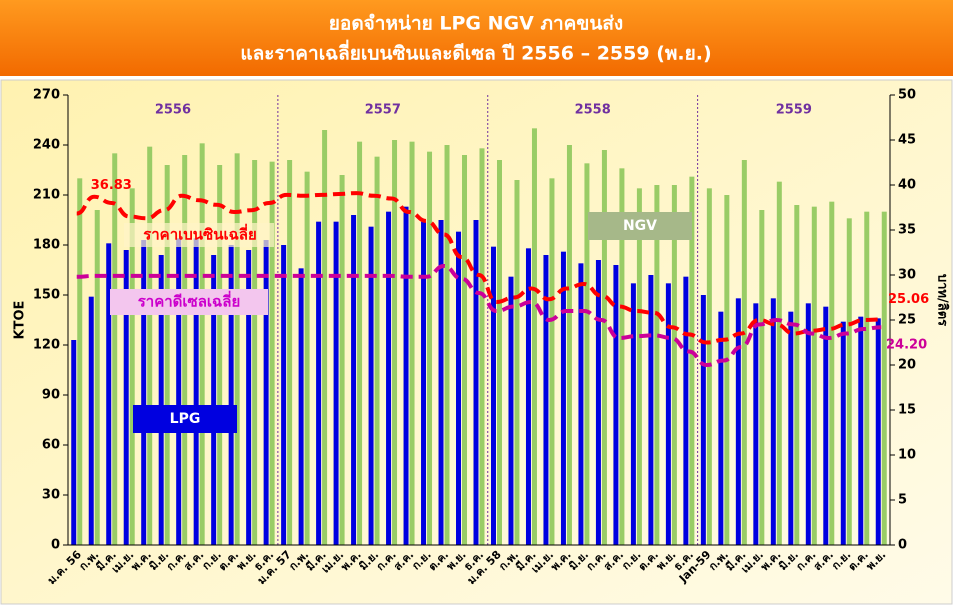 This screenshot has width=953, height=605. Describe the element at coordinates (476, 38) in the screenshot. I see `title-bar` at that location.